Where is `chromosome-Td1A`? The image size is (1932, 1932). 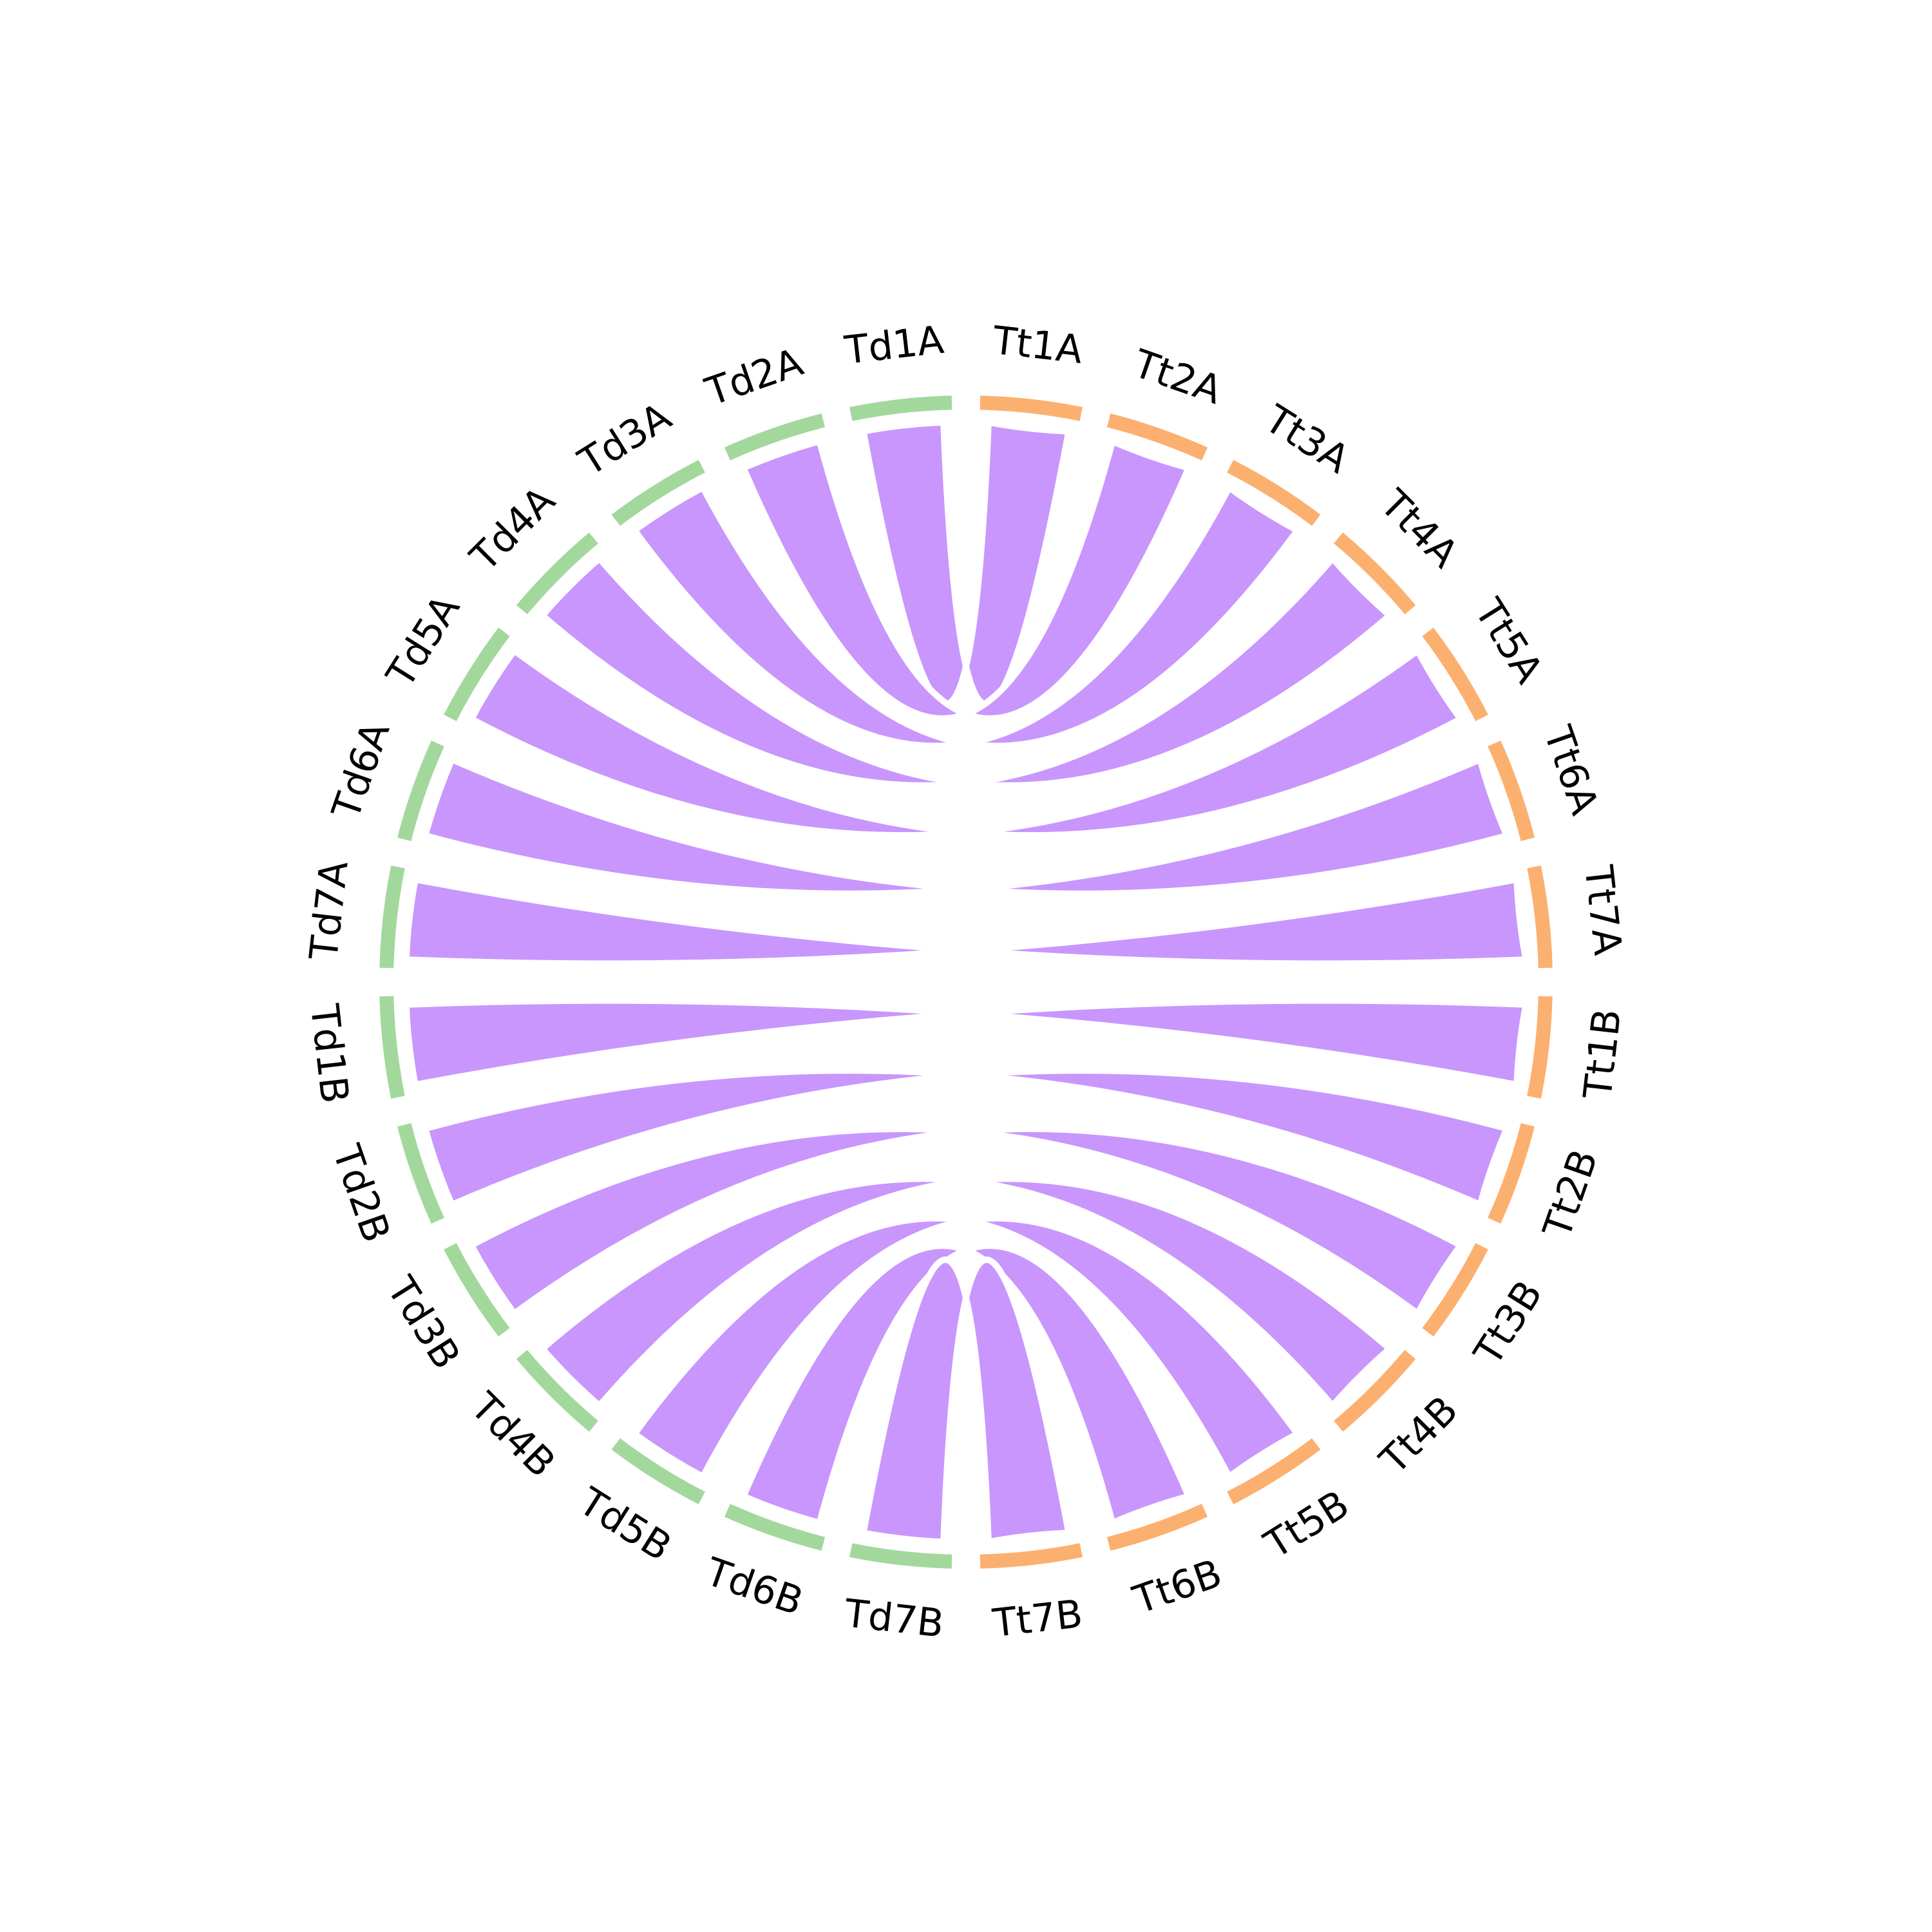 chromosome-Td1A is located at coordinates (901, 408).